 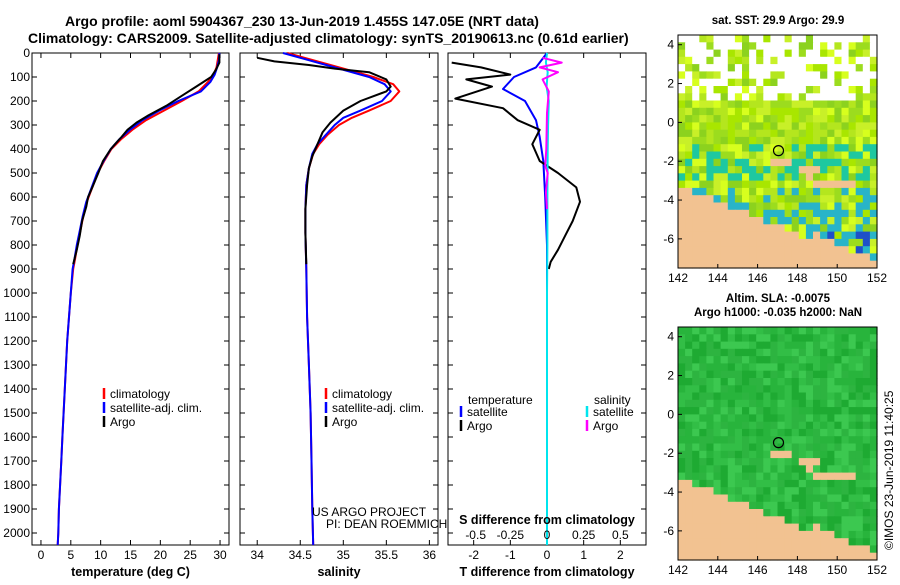 What do you see at coordinates (606, 426) in the screenshot?
I see `legend-label: Argo` at bounding box center [606, 426].